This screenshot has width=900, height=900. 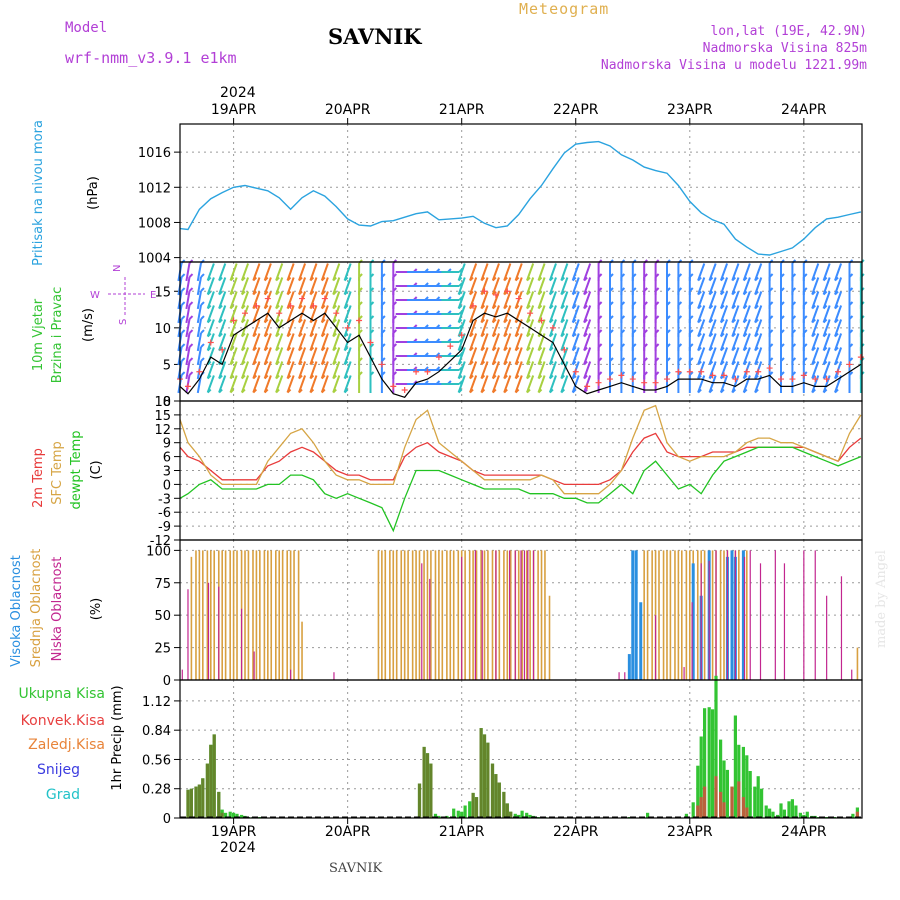 I want to click on y-tick-label: -6, so click(x=164, y=513).